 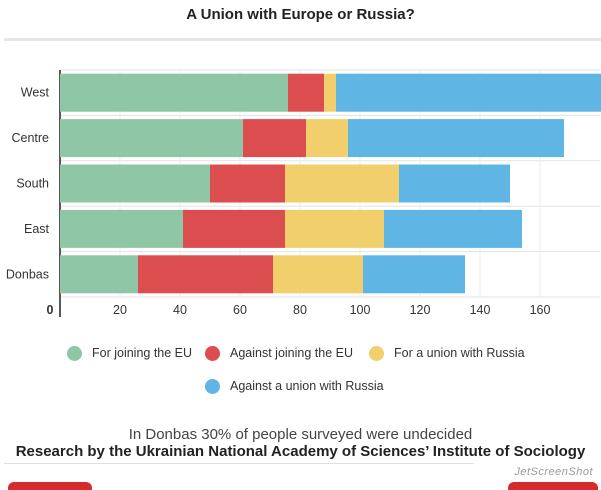 What do you see at coordinates (30, 138) in the screenshot?
I see `category-label: Centre` at bounding box center [30, 138].